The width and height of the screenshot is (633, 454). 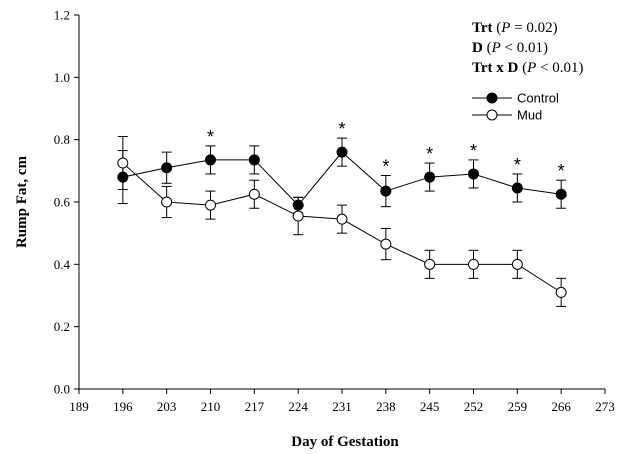 What do you see at coordinates (518, 406) in the screenshot?
I see `x-tick-label: 259` at bounding box center [518, 406].